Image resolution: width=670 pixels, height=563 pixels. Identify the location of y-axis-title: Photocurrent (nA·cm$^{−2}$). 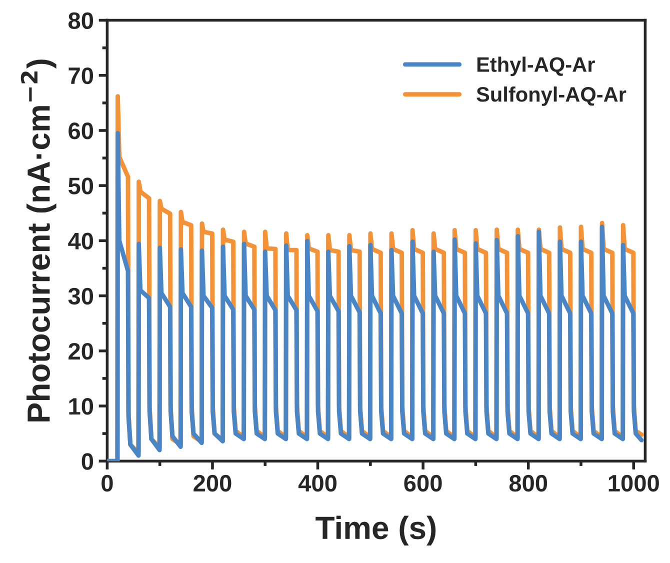
(38, 241).